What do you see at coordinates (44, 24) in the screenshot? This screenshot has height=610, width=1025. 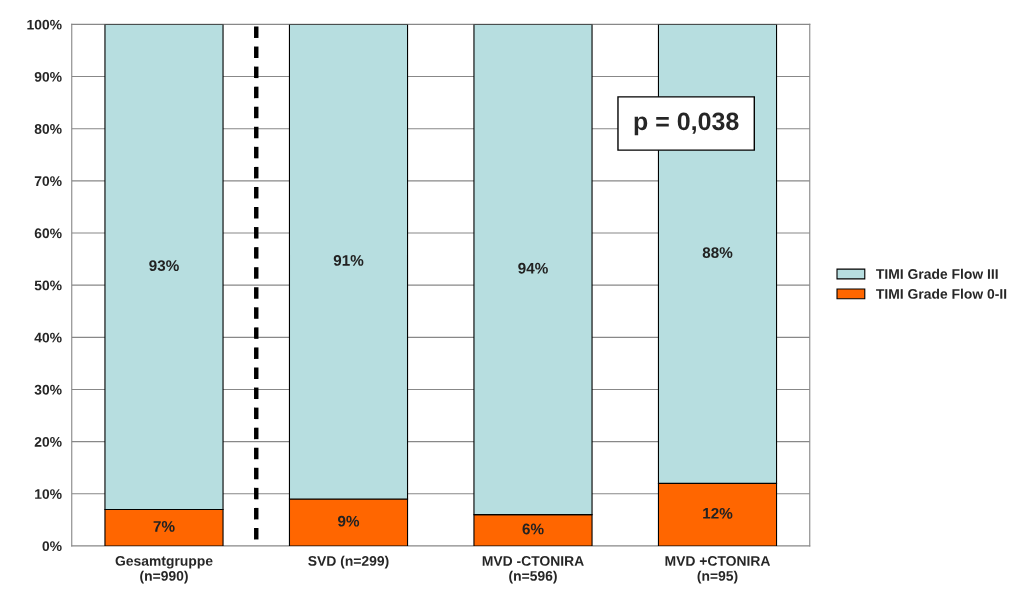 I see `y-tick-label: 100%` at bounding box center [44, 24].